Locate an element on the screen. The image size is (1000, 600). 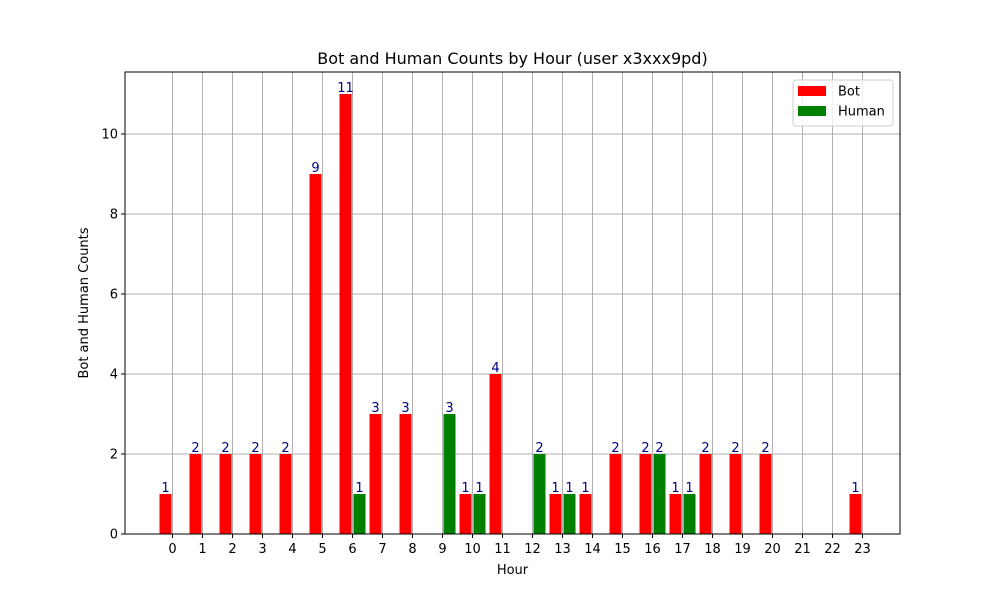
data-label-bot-16: 2 is located at coordinates (645, 448).